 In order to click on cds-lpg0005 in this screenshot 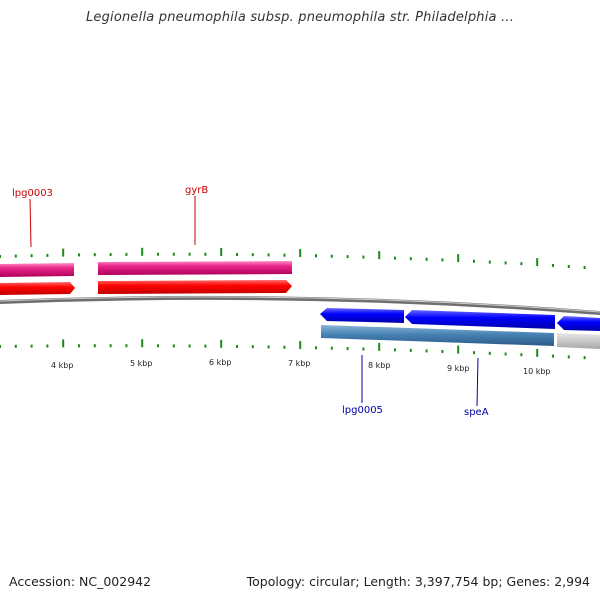, I will do `click(362, 315)`.